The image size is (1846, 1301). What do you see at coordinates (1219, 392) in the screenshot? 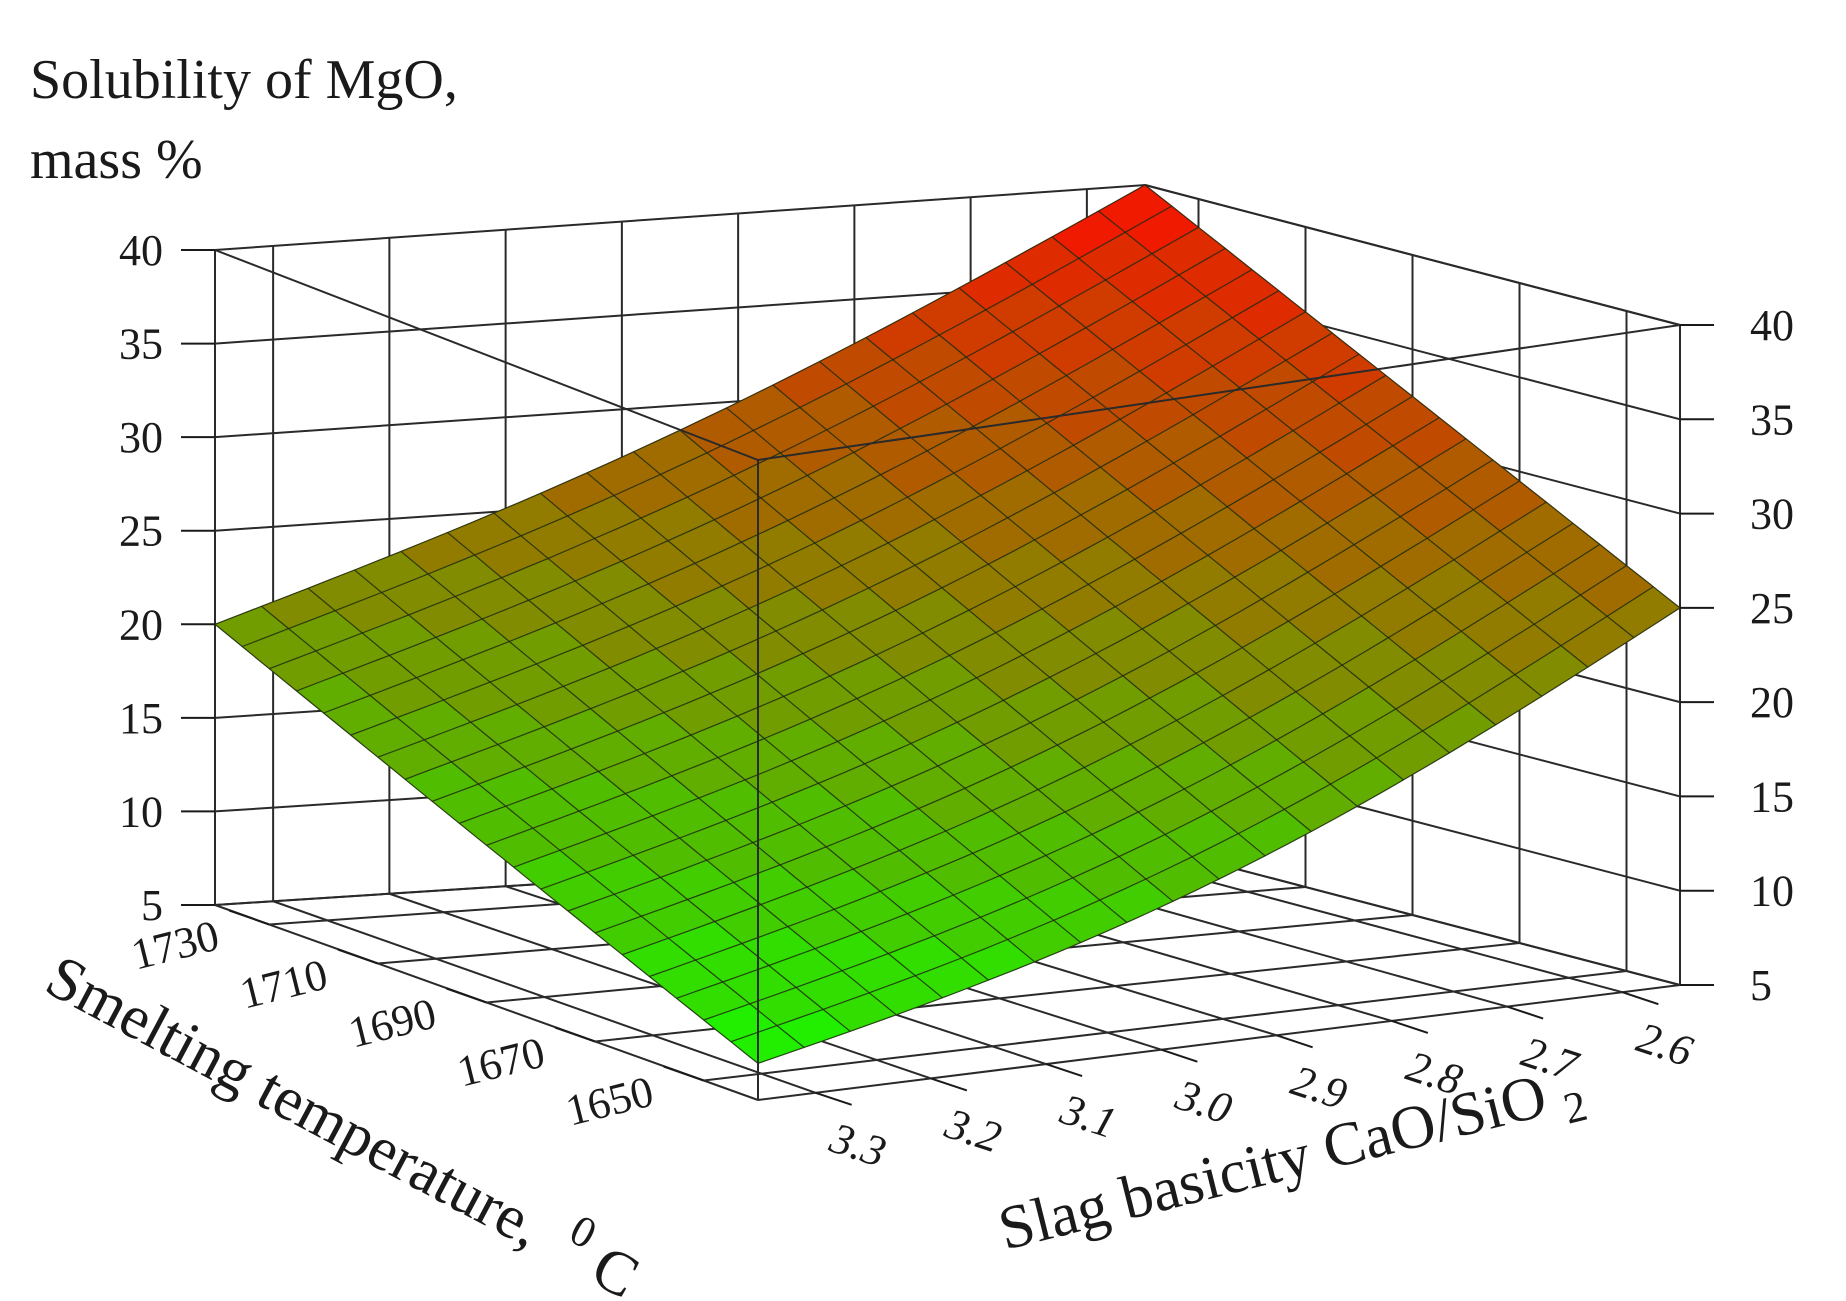
I see `top-front-edge` at bounding box center [1219, 392].